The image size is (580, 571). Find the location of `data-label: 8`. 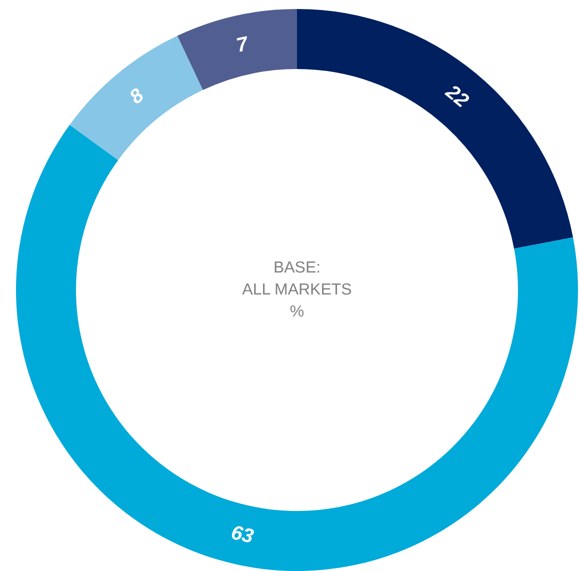

data-label: 8 is located at coordinates (137, 96).